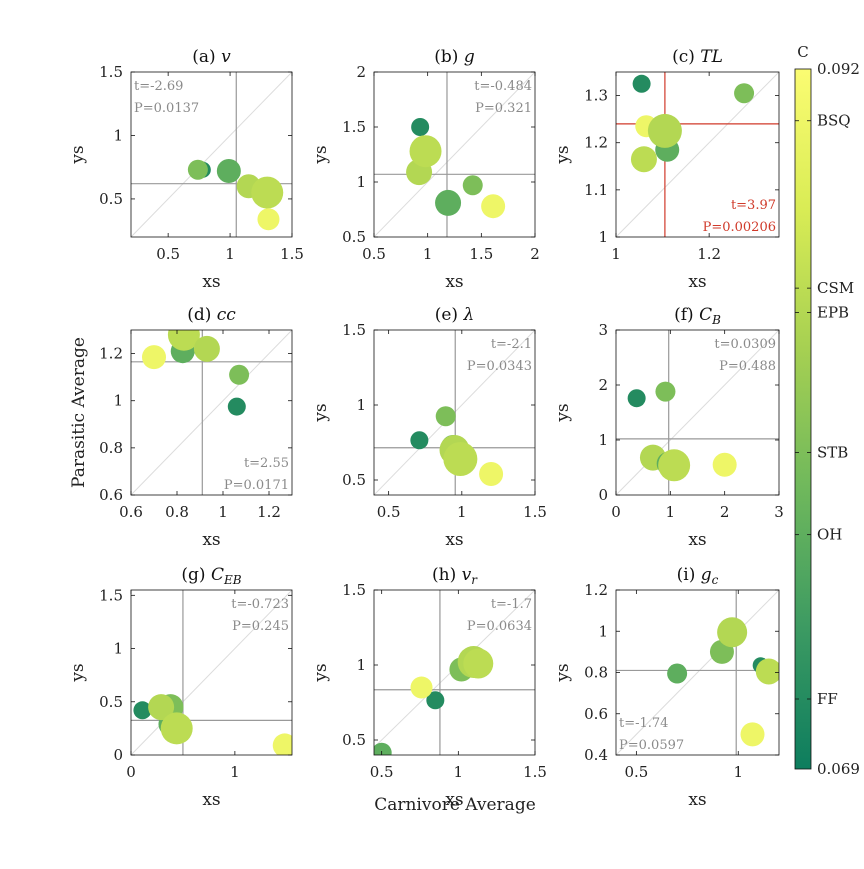  Describe the element at coordinates (158, 86) in the screenshot. I see `t-statistic: t=-2.69` at that location.